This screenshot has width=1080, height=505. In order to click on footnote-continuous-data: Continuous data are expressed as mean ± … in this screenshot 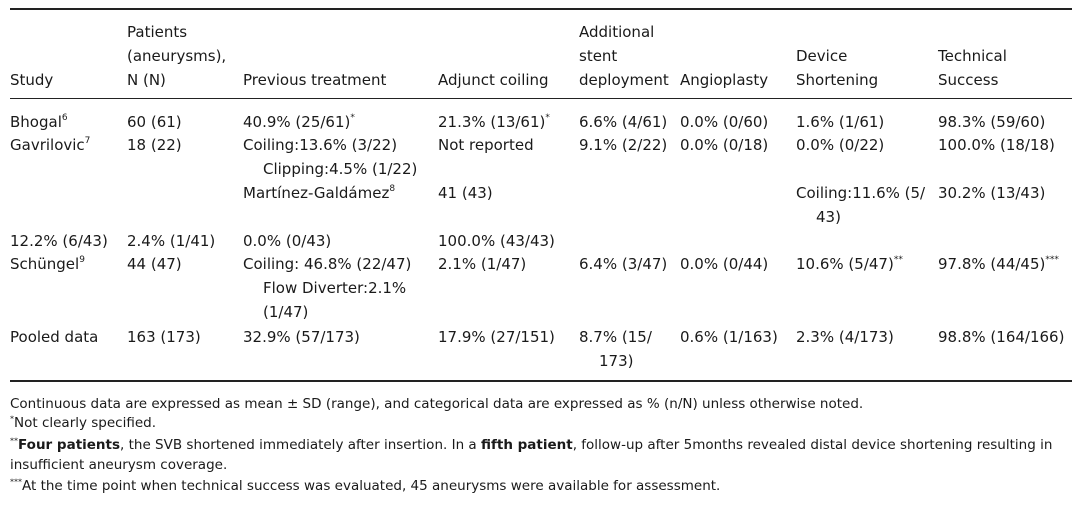, I will do `click(437, 404)`.